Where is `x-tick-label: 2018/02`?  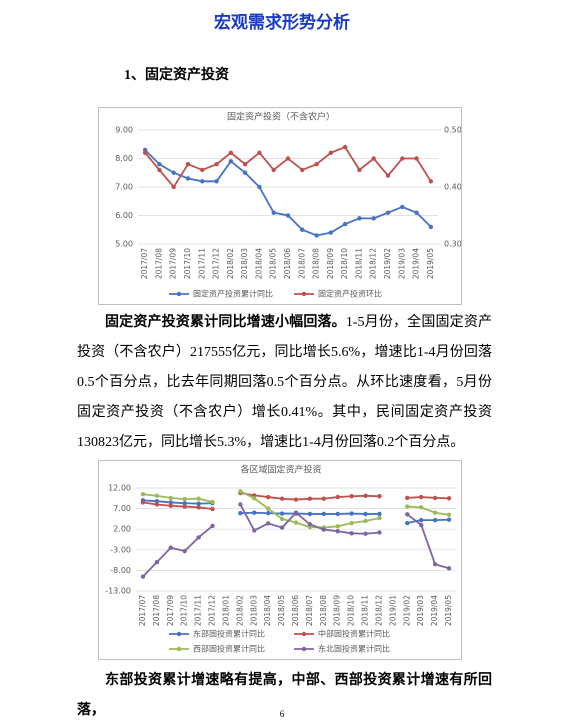 x-tick-label: 2018/02 is located at coordinates (230, 263).